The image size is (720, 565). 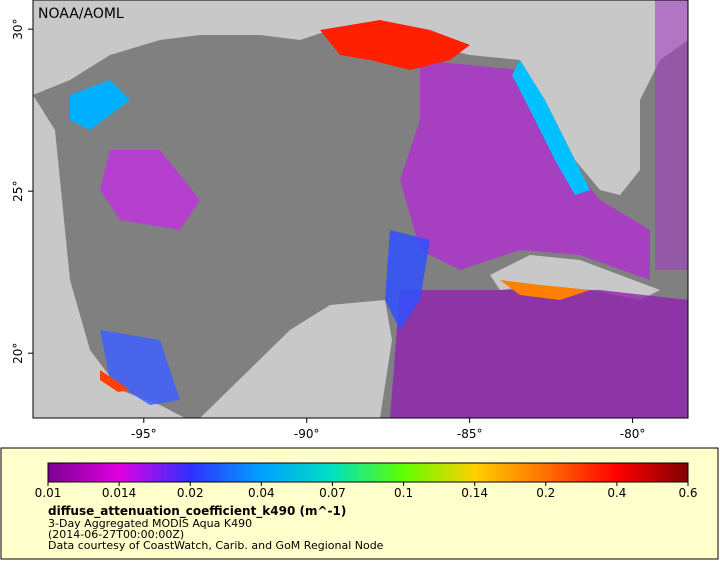 What do you see at coordinates (332, 493) in the screenshot?
I see `colorbar-tick-label: 0.07` at bounding box center [332, 493].